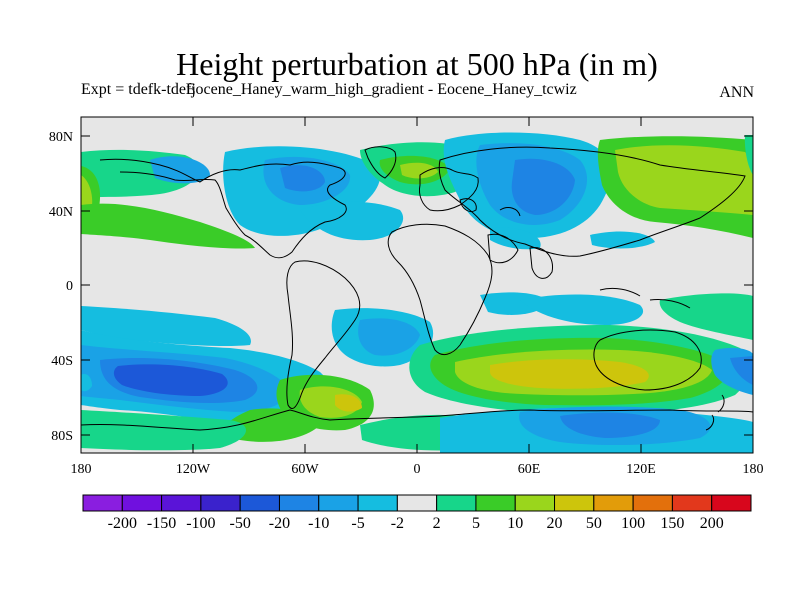 The image size is (800, 600). I want to click on lon-label-0: 0, so click(417, 469).